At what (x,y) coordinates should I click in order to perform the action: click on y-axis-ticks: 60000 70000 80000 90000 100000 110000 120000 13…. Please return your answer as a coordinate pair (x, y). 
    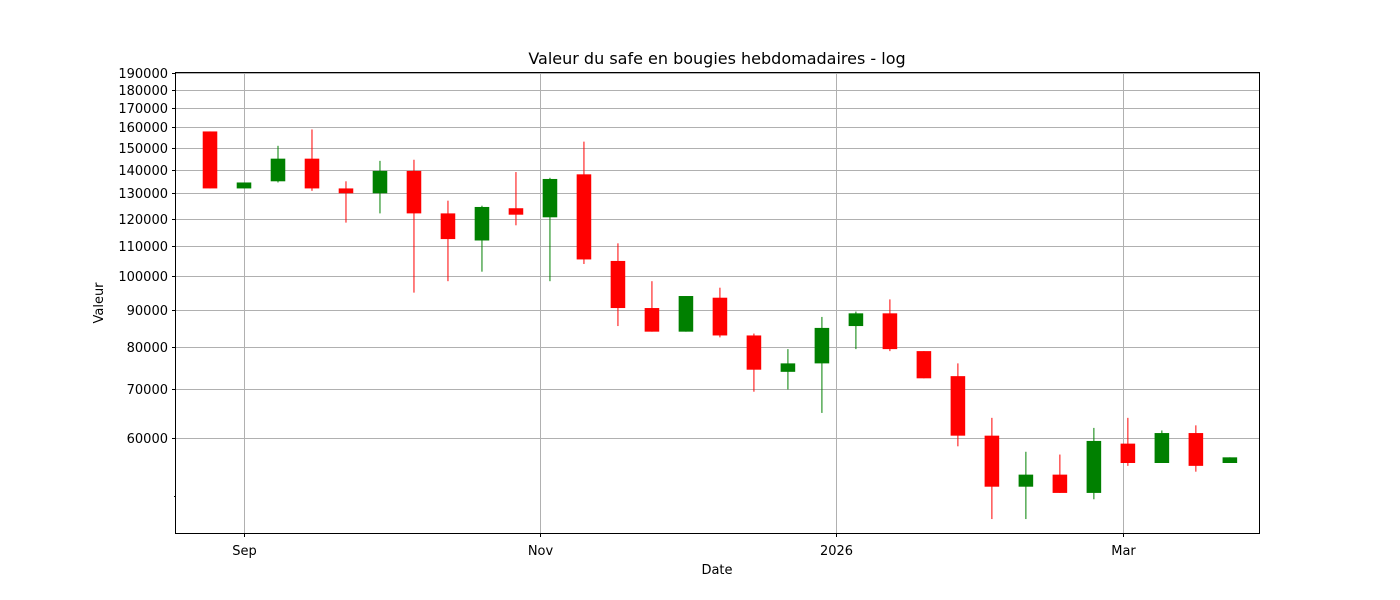
    Looking at the image, I should click on (147, 282).